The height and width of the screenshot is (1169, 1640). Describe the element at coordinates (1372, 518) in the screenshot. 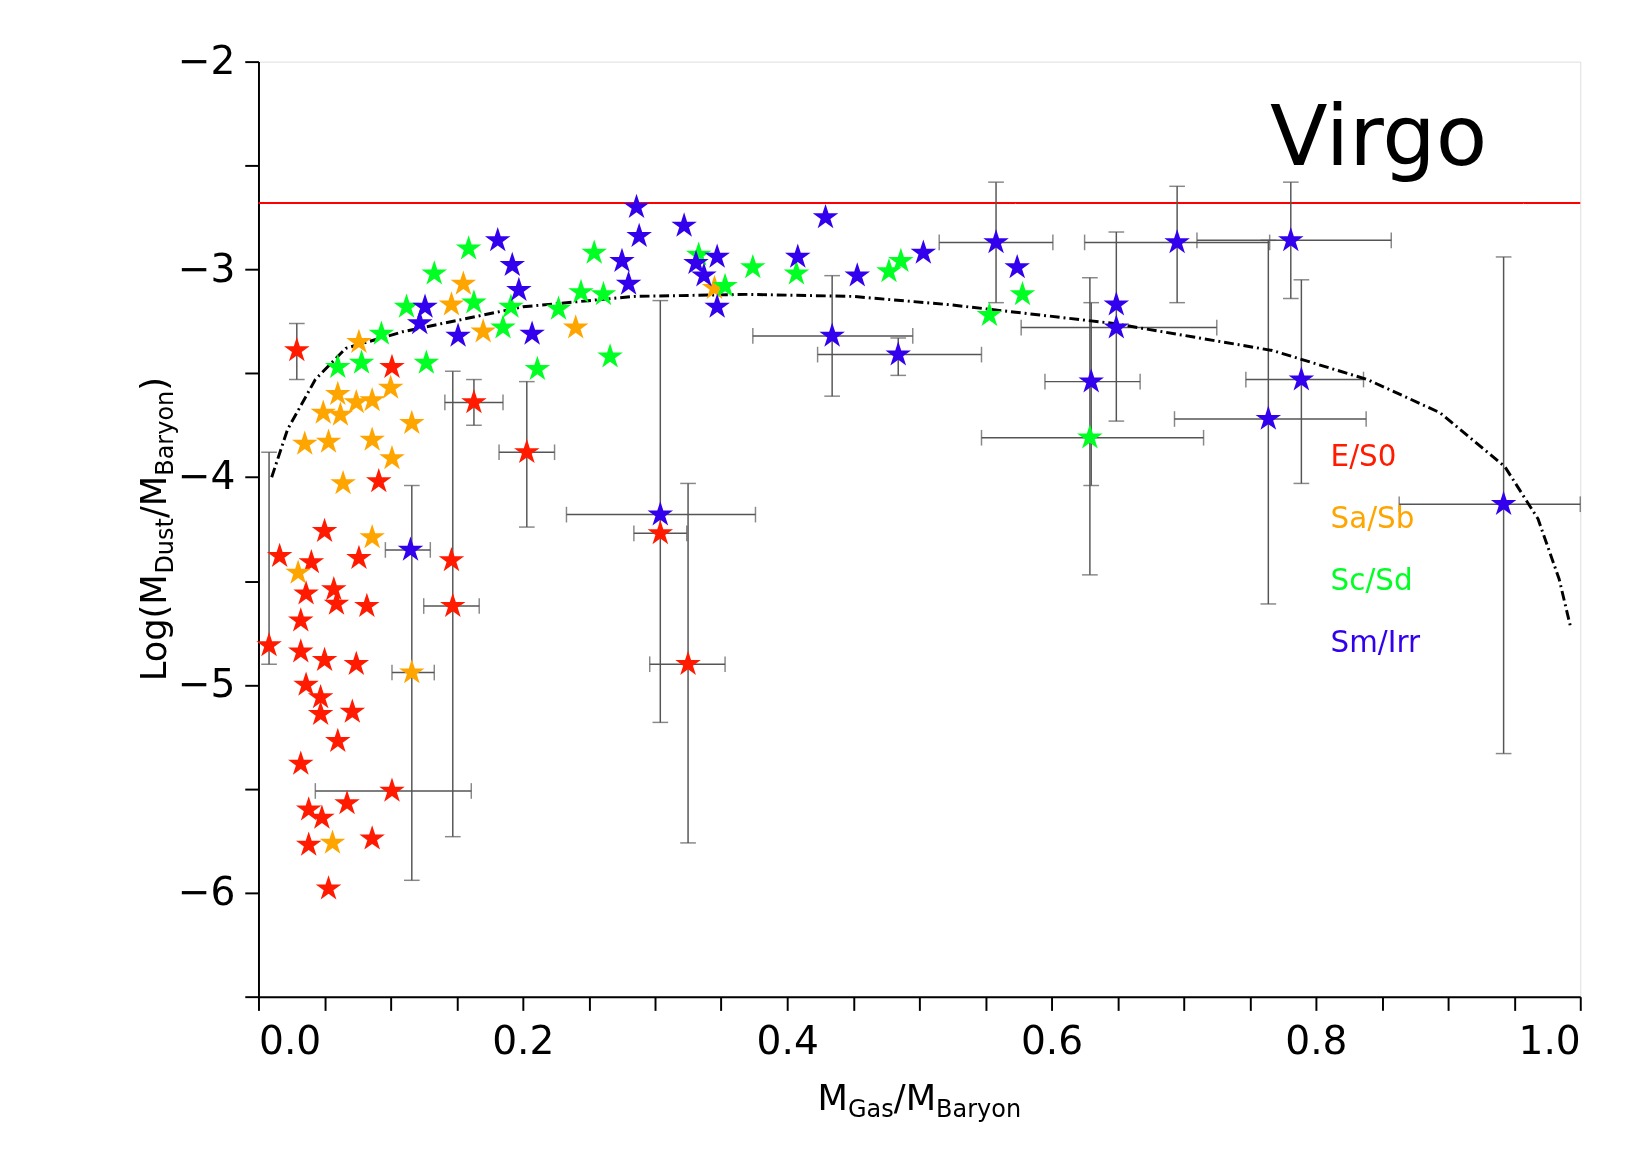

I see `text: Sa/Sb` at that location.